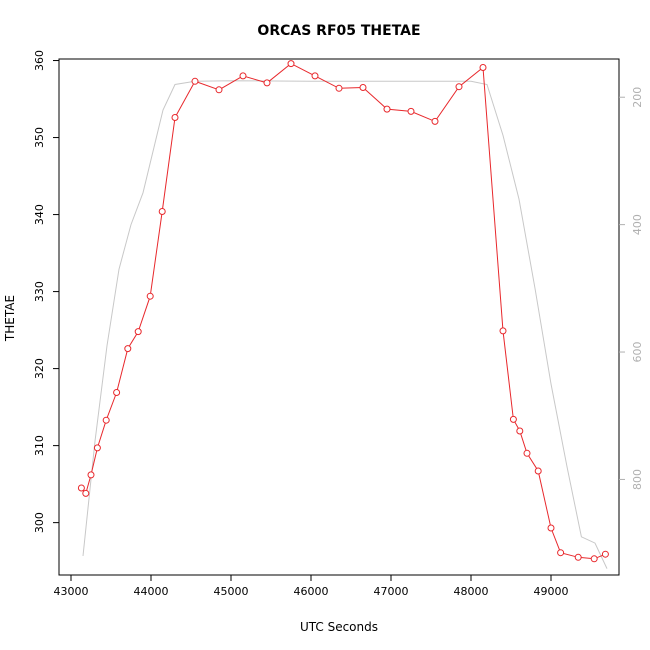  What do you see at coordinates (39, 60) in the screenshot?
I see `y-tick-label: 360` at bounding box center [39, 60].